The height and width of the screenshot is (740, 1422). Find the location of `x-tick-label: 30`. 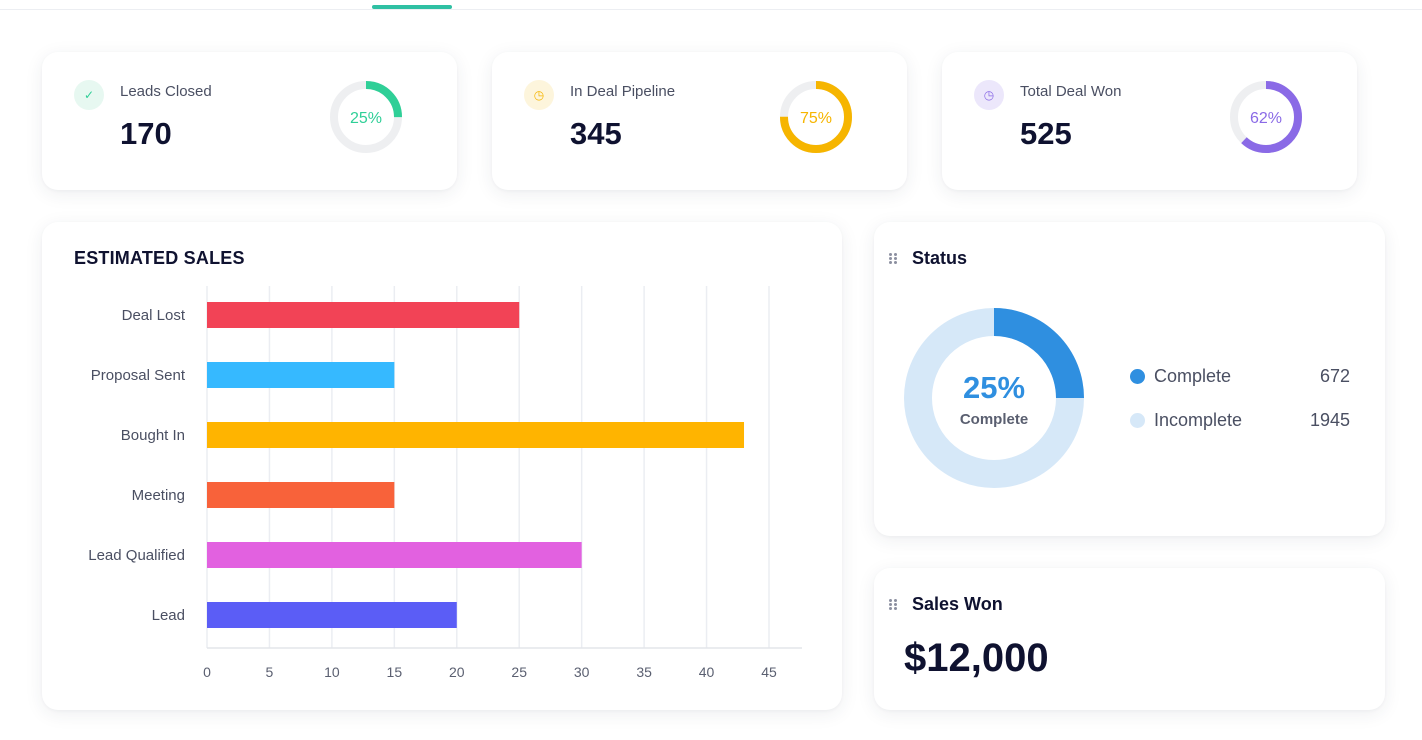

x-tick-label: 30 is located at coordinates (582, 672).